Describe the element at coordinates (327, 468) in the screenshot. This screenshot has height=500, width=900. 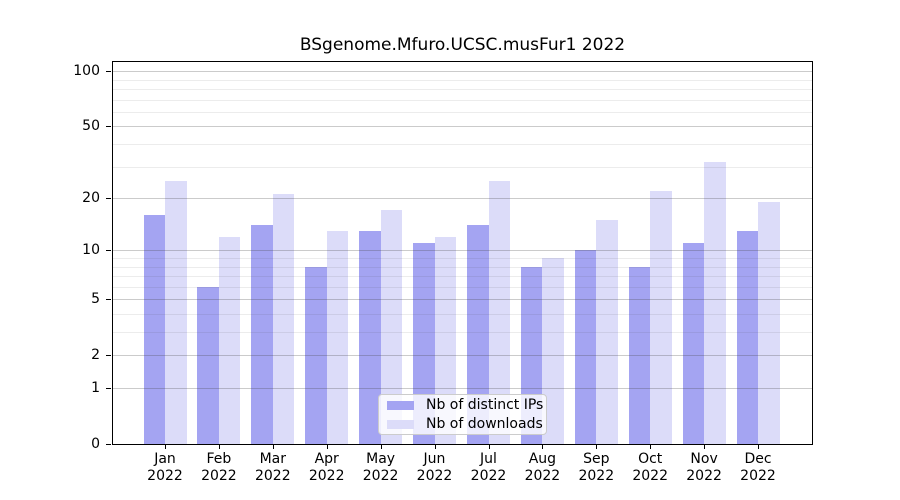
I see `x-tick-label-apr: Apr 2022` at that location.